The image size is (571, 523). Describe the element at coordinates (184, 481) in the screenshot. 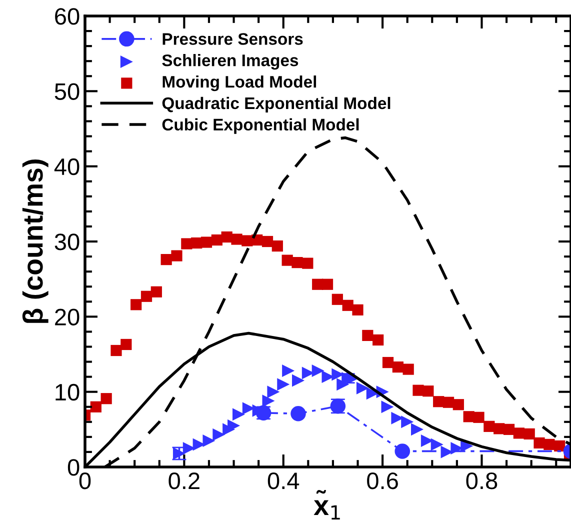

I see `x-tick-label: 0.2` at that location.